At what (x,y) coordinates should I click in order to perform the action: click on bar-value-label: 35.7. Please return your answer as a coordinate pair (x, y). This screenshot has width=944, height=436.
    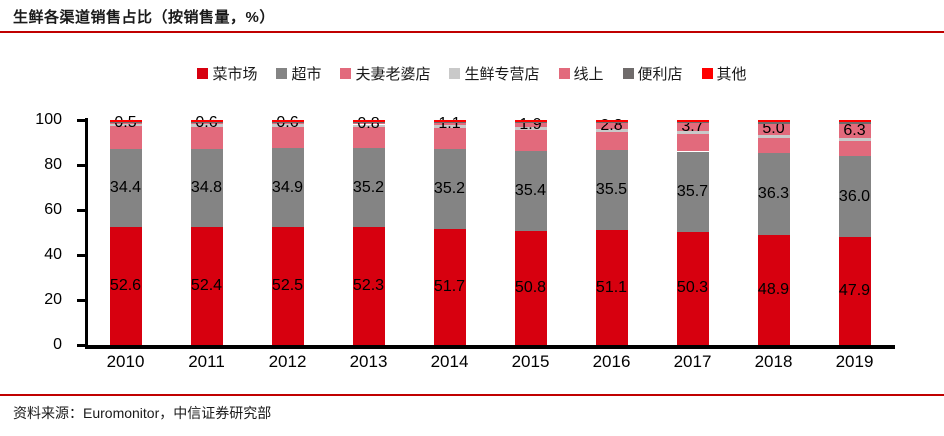
    Looking at the image, I should click on (692, 191).